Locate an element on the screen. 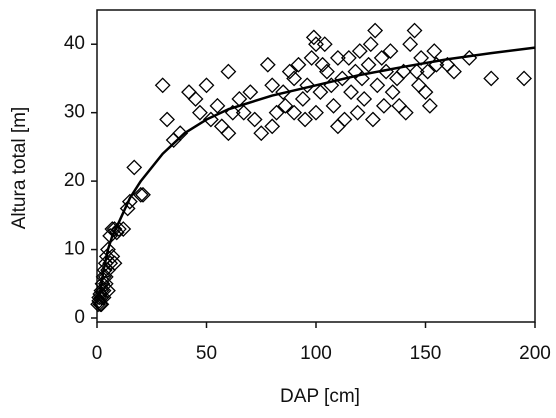  x-tick-label: 200 is located at coordinates (535, 353).